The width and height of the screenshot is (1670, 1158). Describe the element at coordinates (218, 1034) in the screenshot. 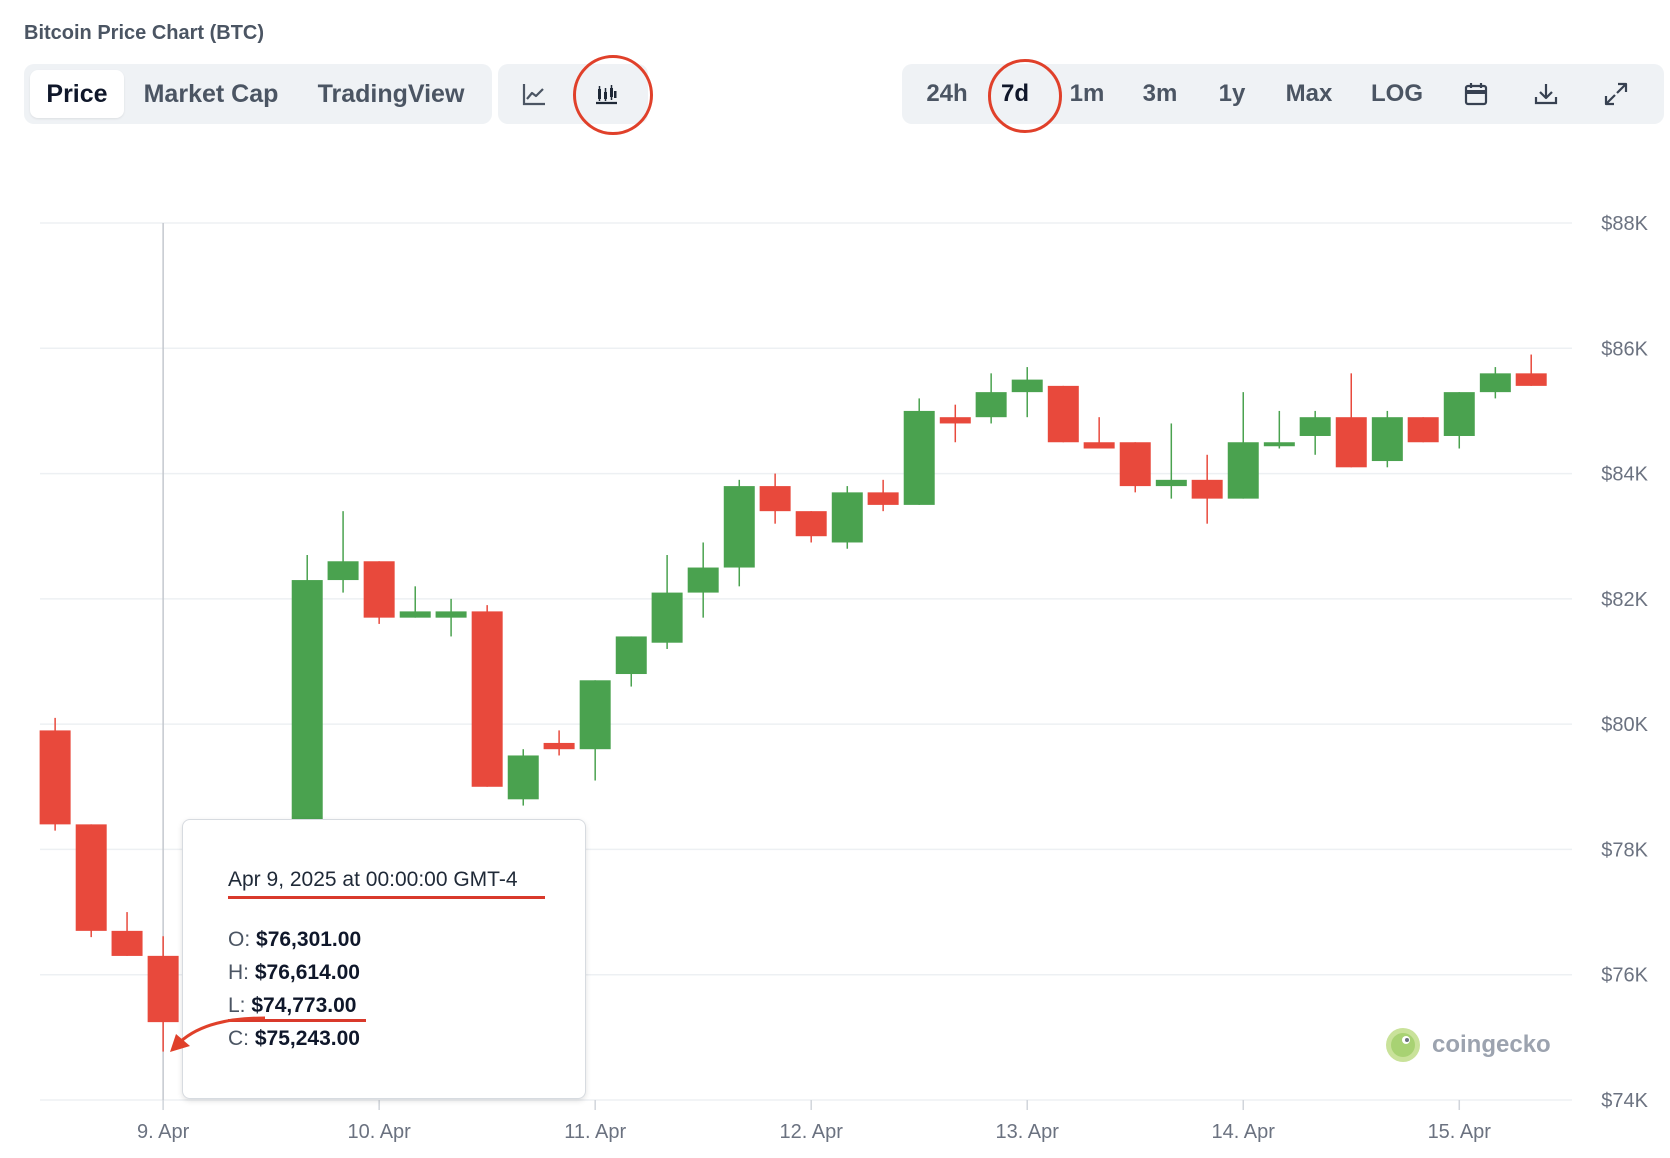

I see `annotation-arrow` at that location.